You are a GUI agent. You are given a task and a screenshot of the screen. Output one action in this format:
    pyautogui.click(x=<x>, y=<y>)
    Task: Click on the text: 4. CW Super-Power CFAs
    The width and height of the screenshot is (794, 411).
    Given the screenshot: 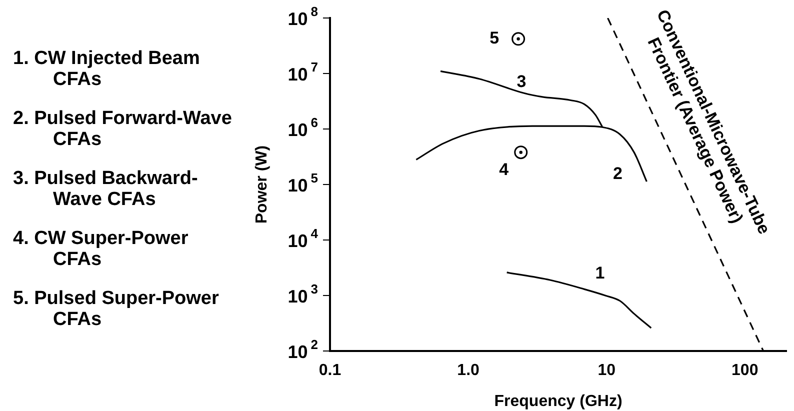 What is the action you would take?
    pyautogui.click(x=101, y=249)
    